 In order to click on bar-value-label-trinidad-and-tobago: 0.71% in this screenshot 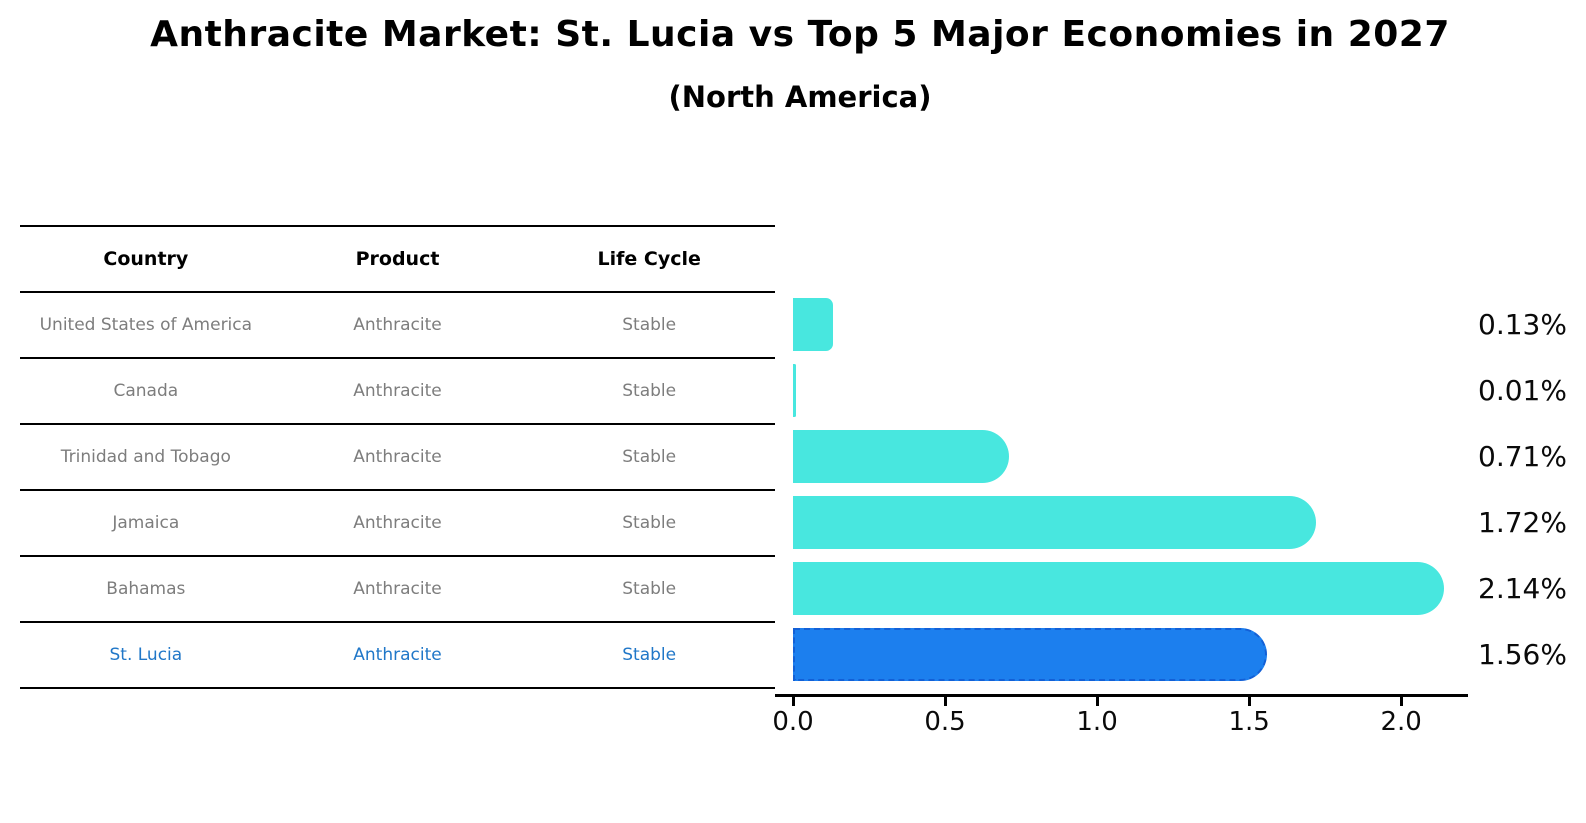, I will do `click(1522, 456)`.